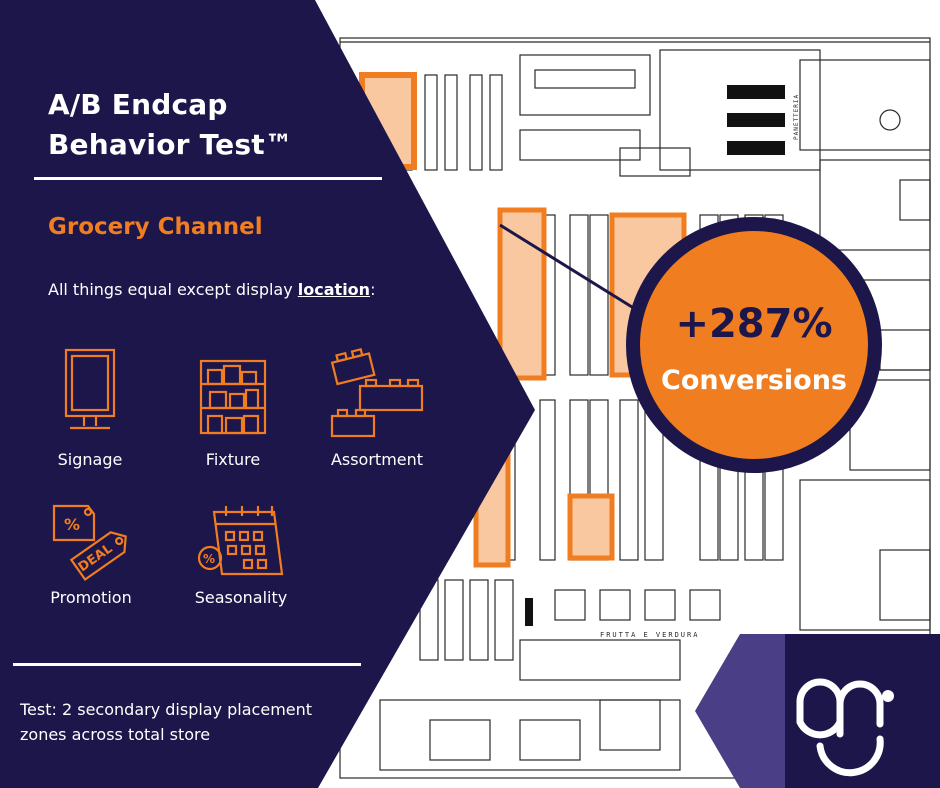  I want to click on factor-label-signage: Signage, so click(90, 459).